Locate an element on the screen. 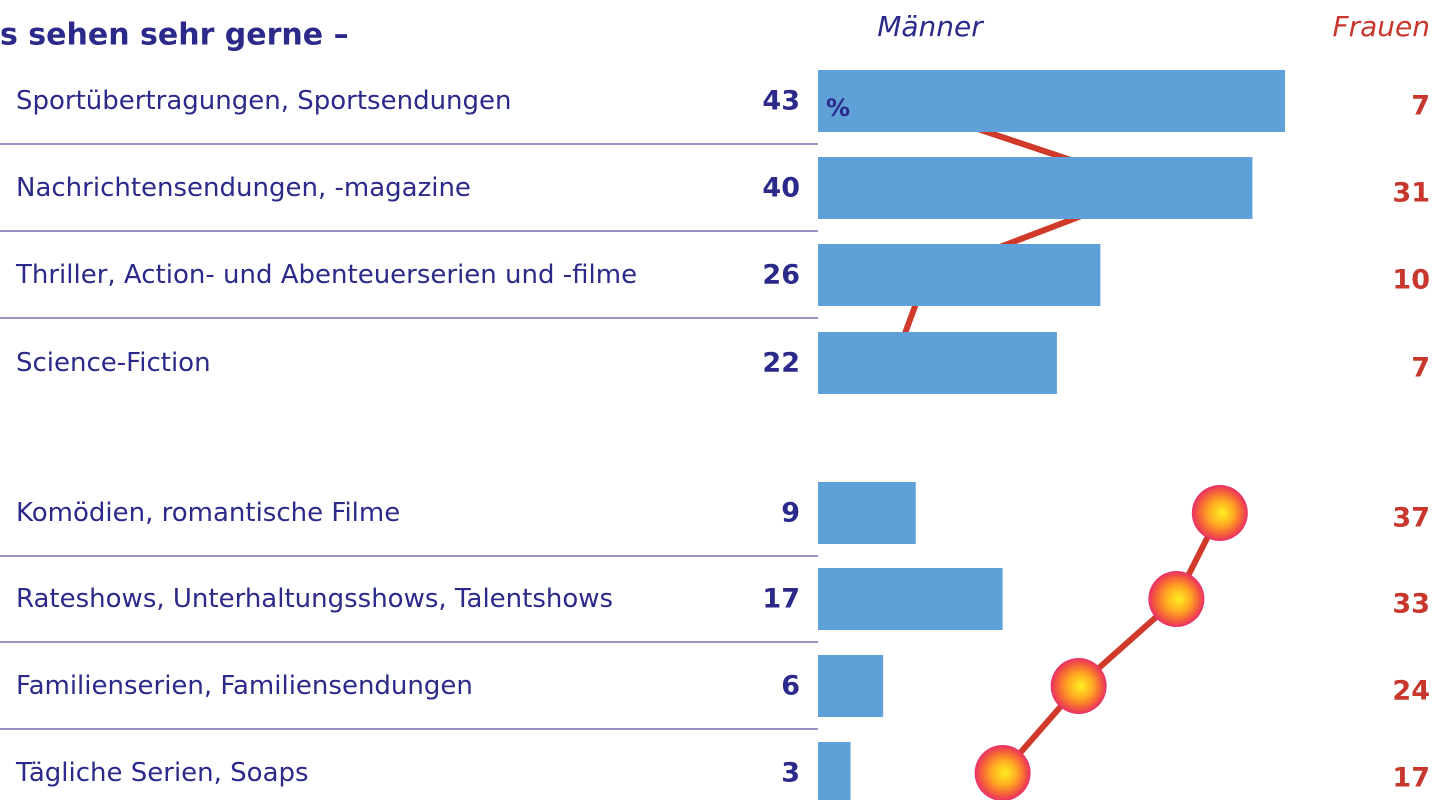  value-label: 9 is located at coordinates (790, 513).